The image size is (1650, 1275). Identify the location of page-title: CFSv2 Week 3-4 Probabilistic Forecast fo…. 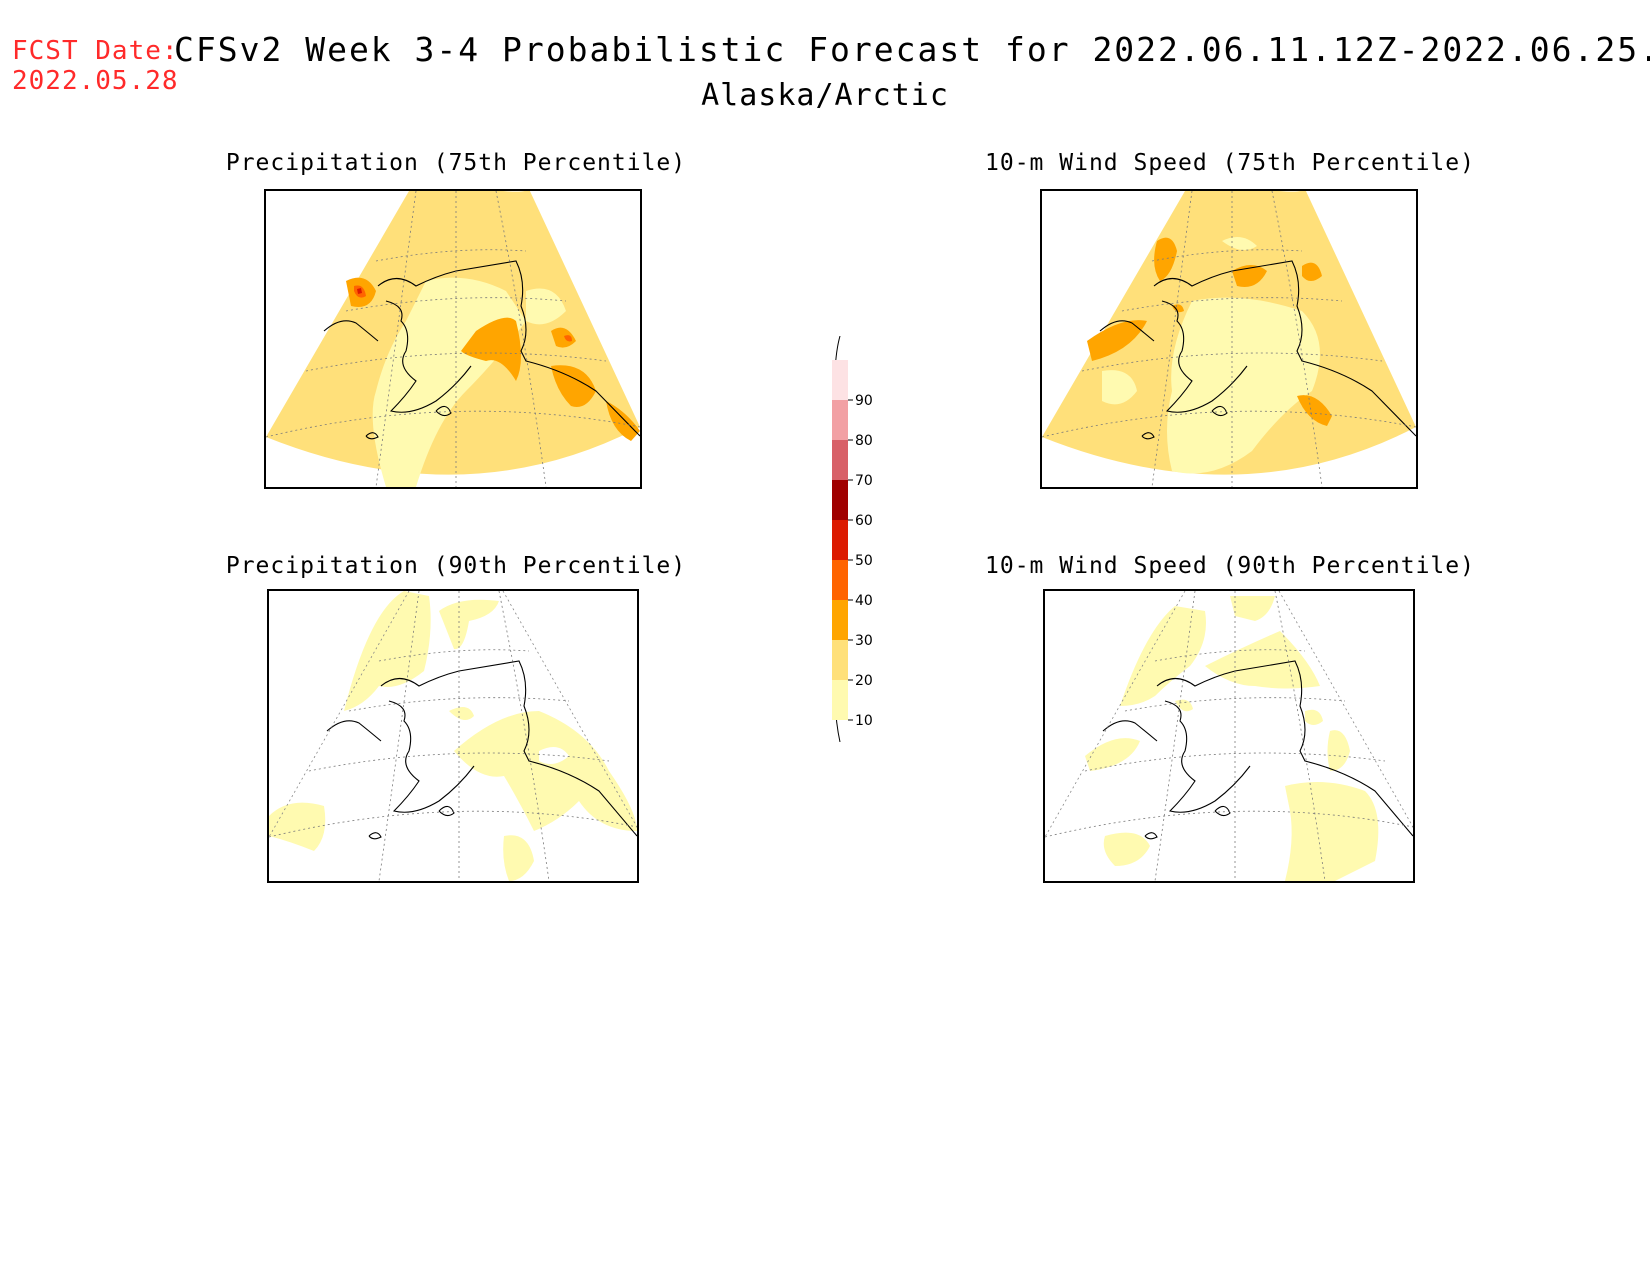
(912, 49).